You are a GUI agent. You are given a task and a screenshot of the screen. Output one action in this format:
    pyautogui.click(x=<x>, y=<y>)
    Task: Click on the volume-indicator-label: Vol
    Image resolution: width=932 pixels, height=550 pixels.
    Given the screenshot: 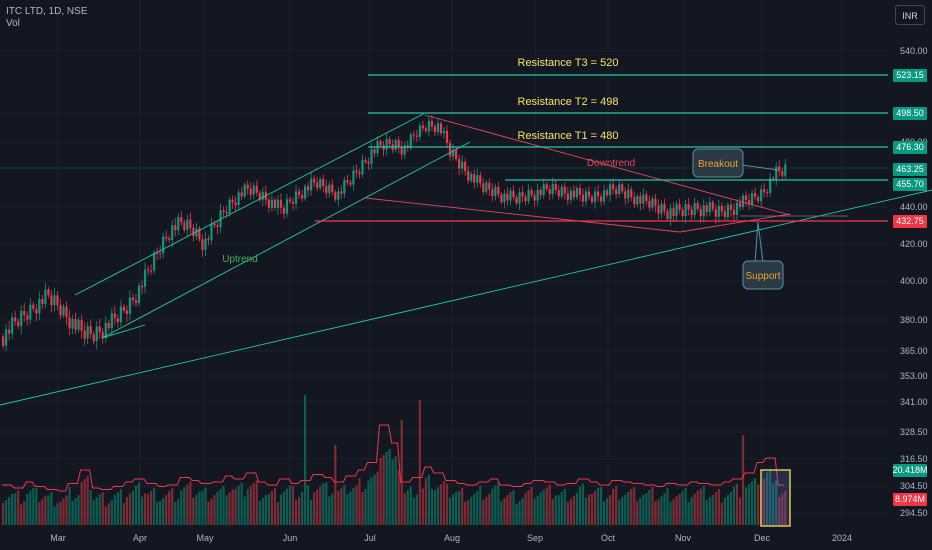 What is the action you would take?
    pyautogui.click(x=13, y=23)
    